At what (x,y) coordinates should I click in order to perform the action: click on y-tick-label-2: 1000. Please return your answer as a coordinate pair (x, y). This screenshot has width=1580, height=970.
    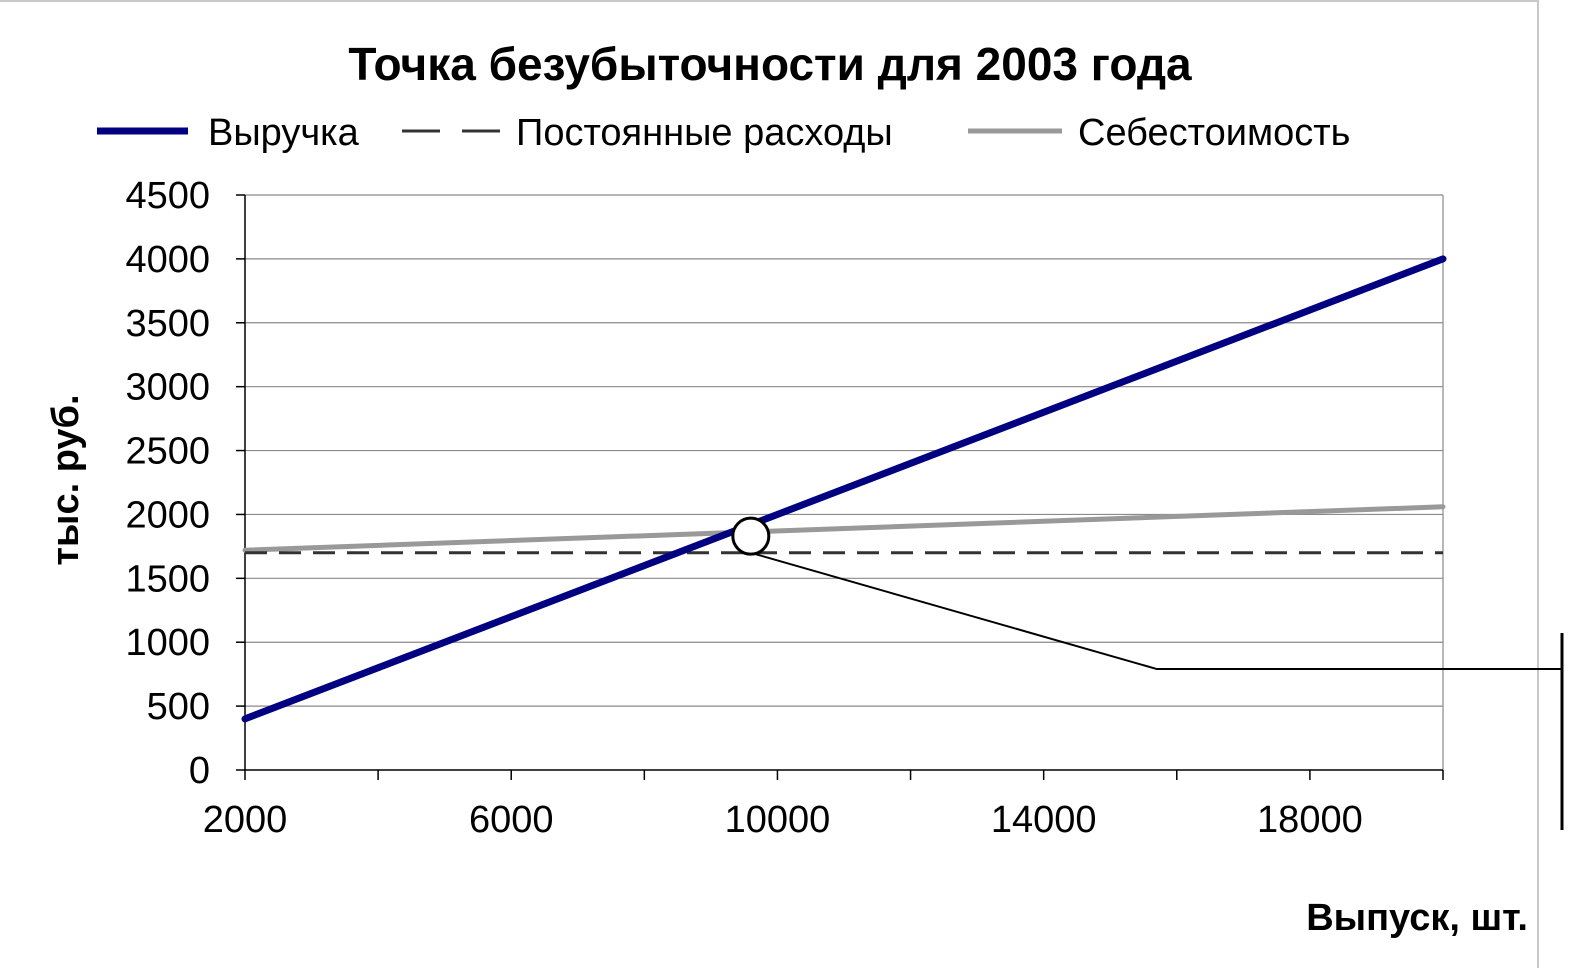
    Looking at the image, I should click on (167, 643).